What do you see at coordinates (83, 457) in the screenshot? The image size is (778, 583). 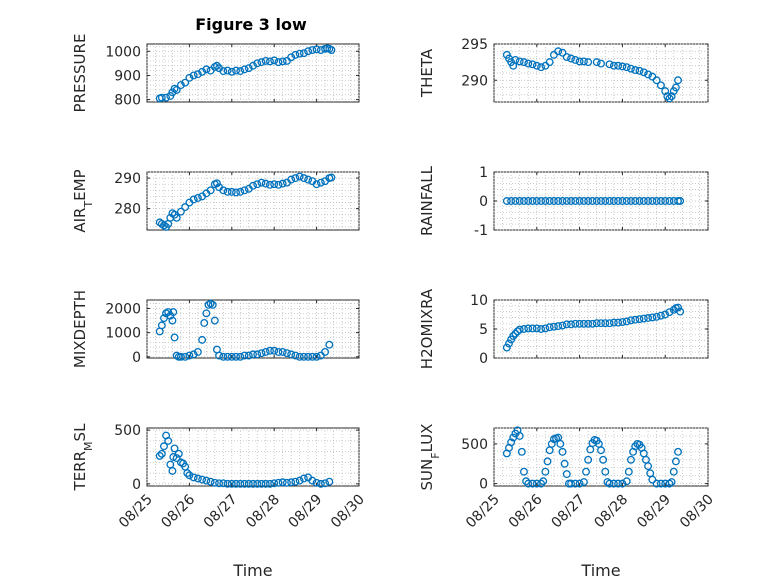 I see `y-axis-label: TERRMSL` at bounding box center [83, 457].